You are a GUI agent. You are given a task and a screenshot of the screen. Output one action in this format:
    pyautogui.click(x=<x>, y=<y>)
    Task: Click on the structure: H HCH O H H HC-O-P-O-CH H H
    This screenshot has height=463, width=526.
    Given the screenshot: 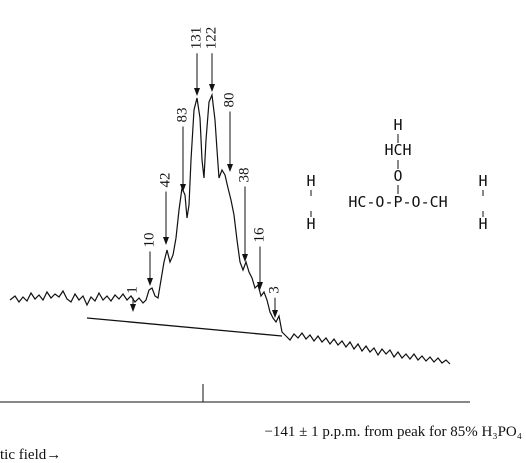 What is the action you would take?
    pyautogui.click(x=396, y=174)
    